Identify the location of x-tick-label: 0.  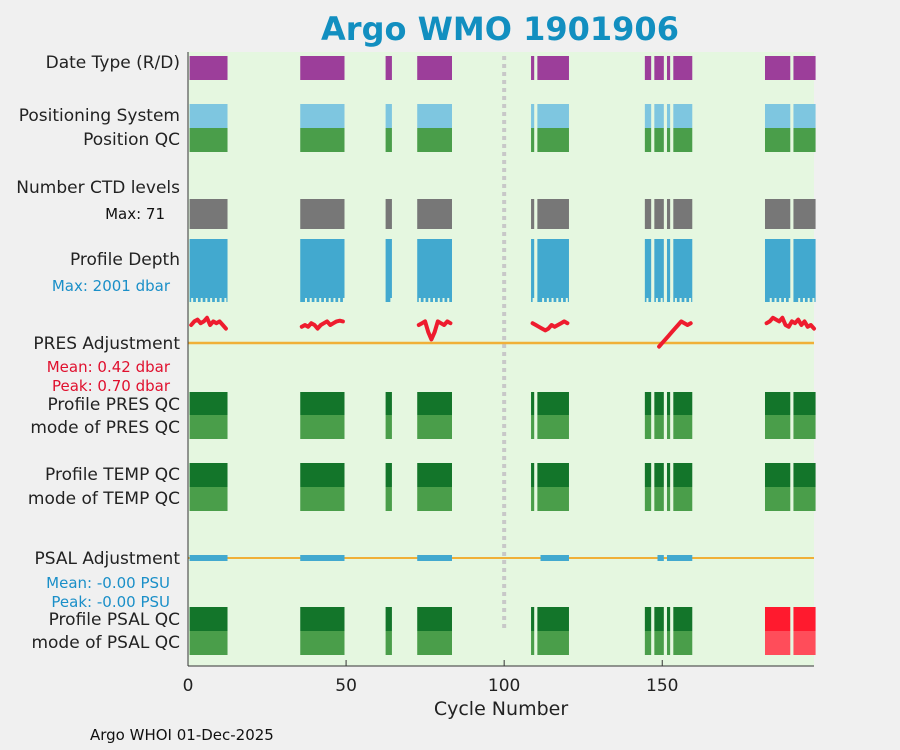
(188, 686).